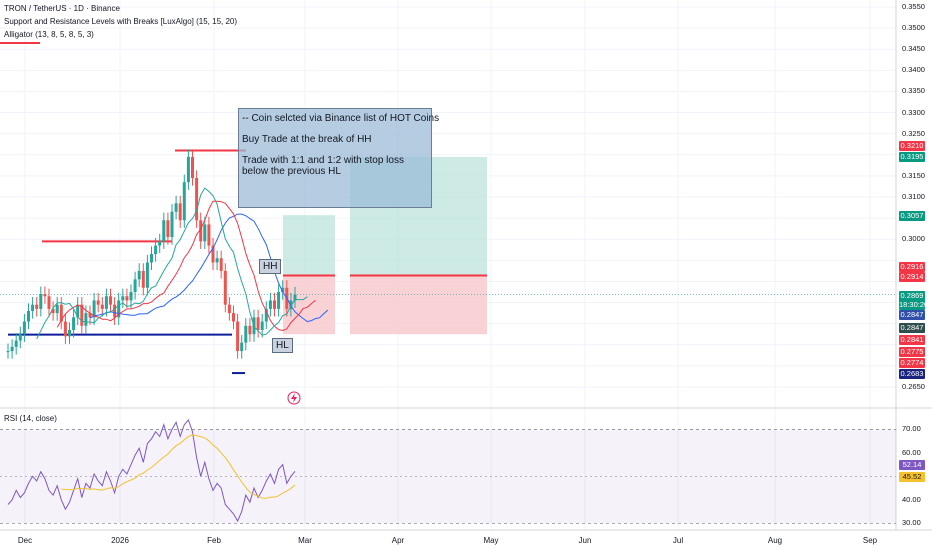 The height and width of the screenshot is (550, 932). What do you see at coordinates (62, 8) in the screenshot?
I see `symbol-title: TRON / TetherUS · 1D · Binance` at bounding box center [62, 8].